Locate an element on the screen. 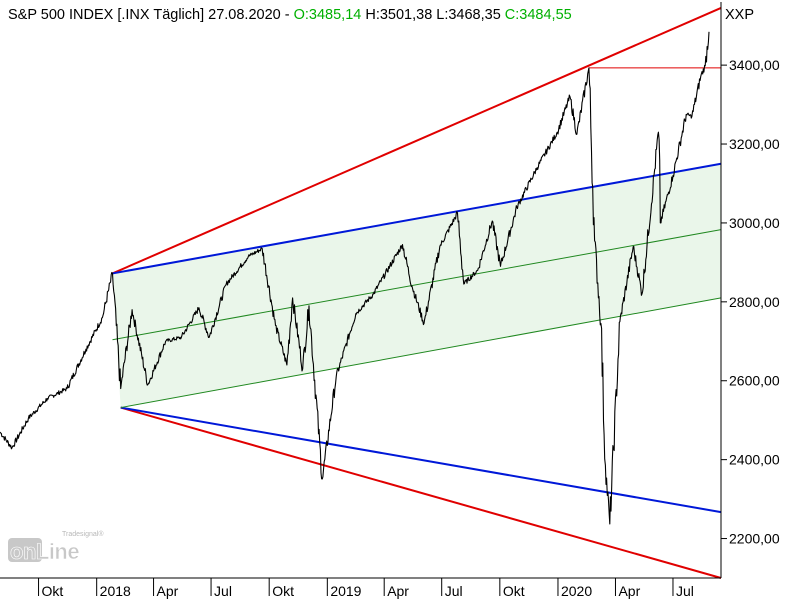  y-tick-label: 3400,00 is located at coordinates (754, 65).